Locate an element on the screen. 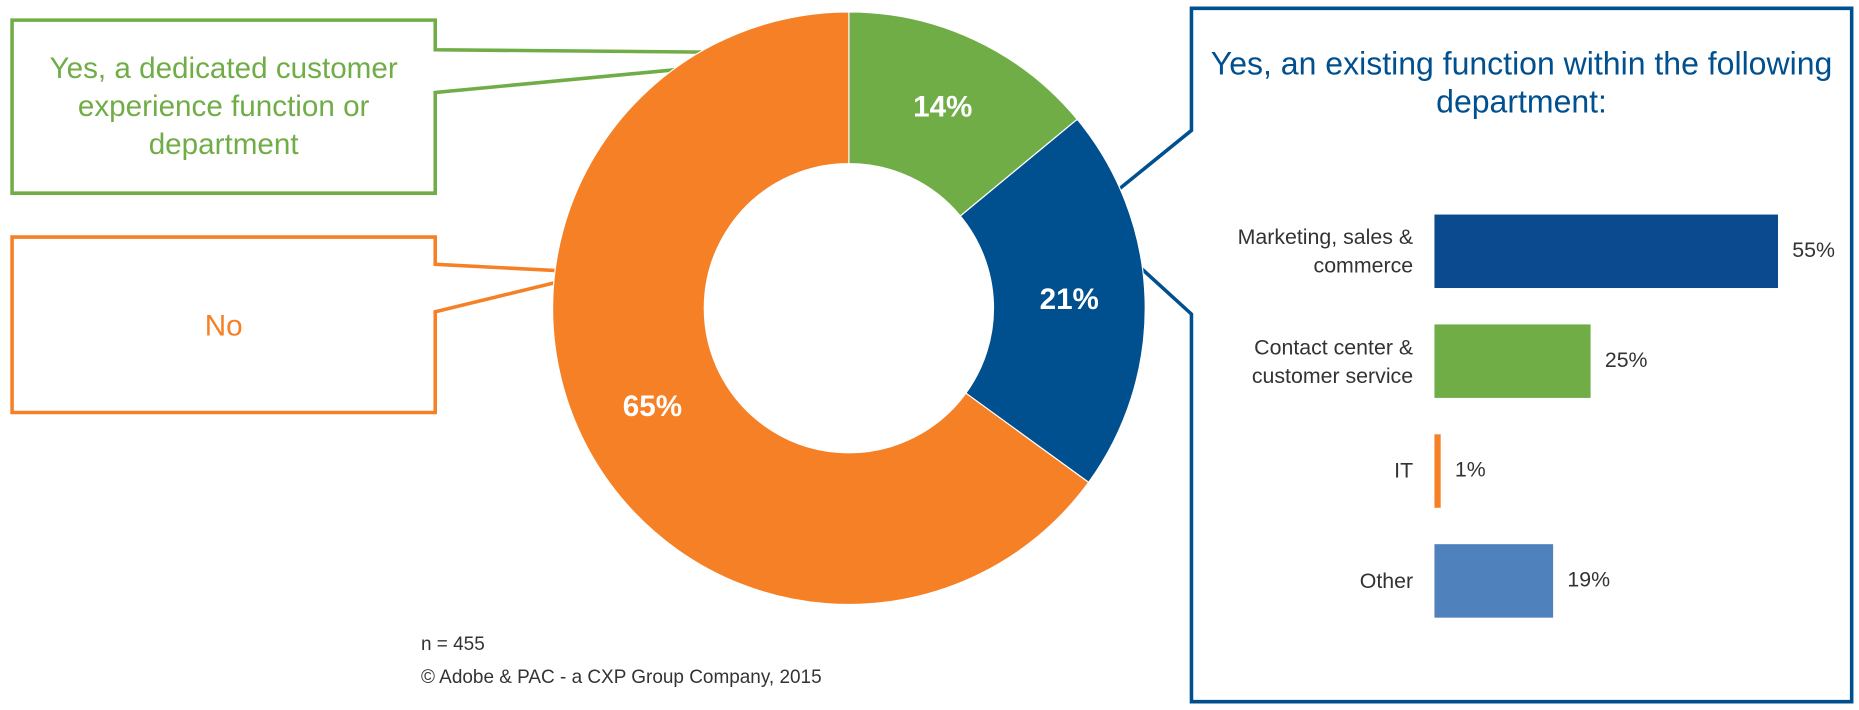  label: Other is located at coordinates (1386, 581).